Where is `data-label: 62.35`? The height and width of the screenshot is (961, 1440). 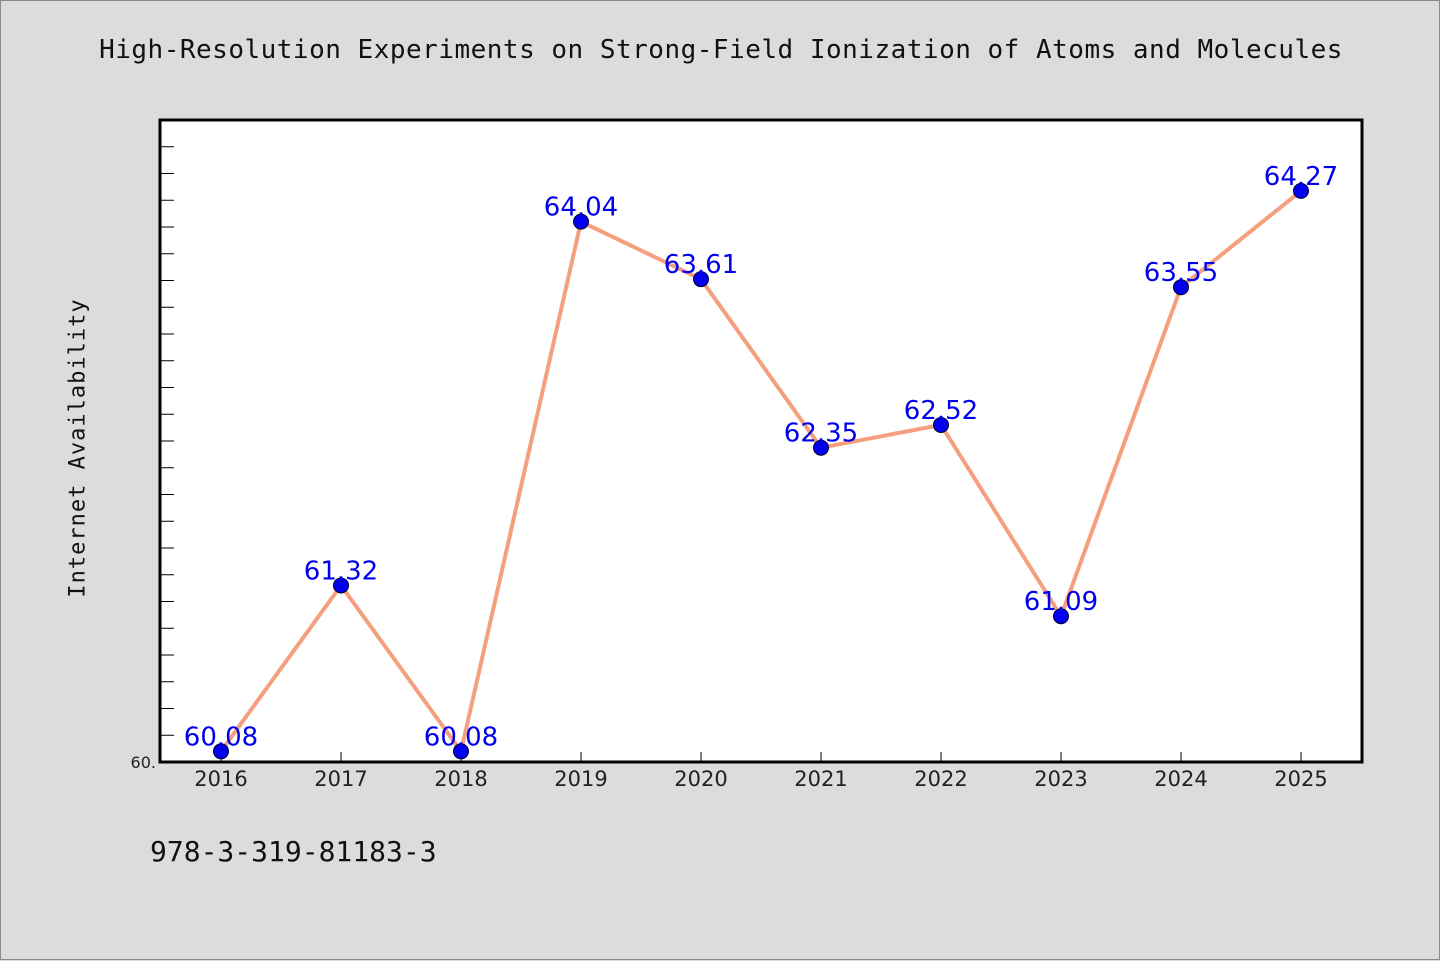 data-label: 62.35 is located at coordinates (821, 434).